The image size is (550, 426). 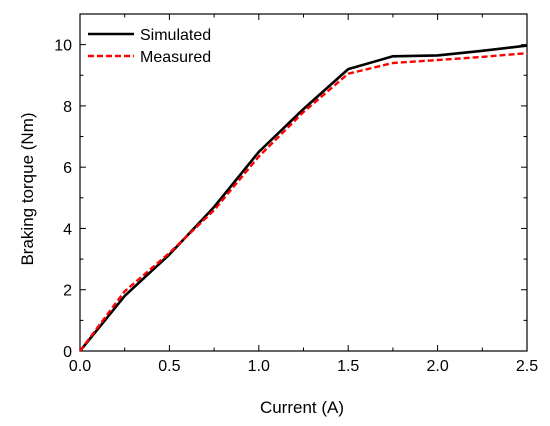 I want to click on x-tick-label: 0.5, so click(x=169, y=366).